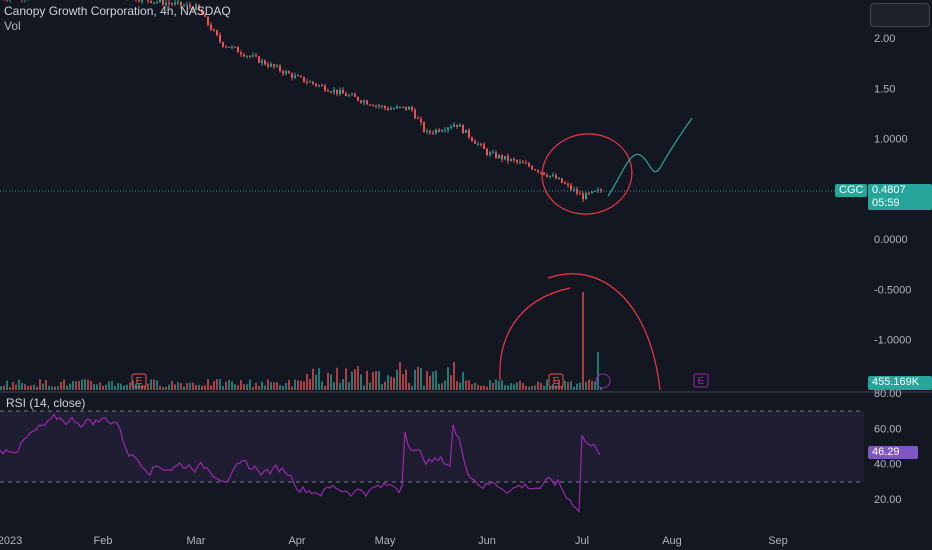 Image resolution: width=932 pixels, height=550 pixels. What do you see at coordinates (103, 541) in the screenshot?
I see `time-tick-label: Feb` at bounding box center [103, 541].